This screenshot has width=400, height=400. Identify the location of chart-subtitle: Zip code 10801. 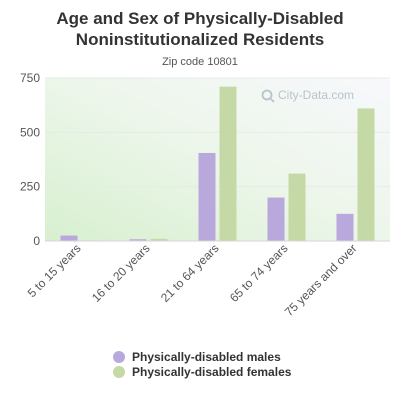
(200, 62).